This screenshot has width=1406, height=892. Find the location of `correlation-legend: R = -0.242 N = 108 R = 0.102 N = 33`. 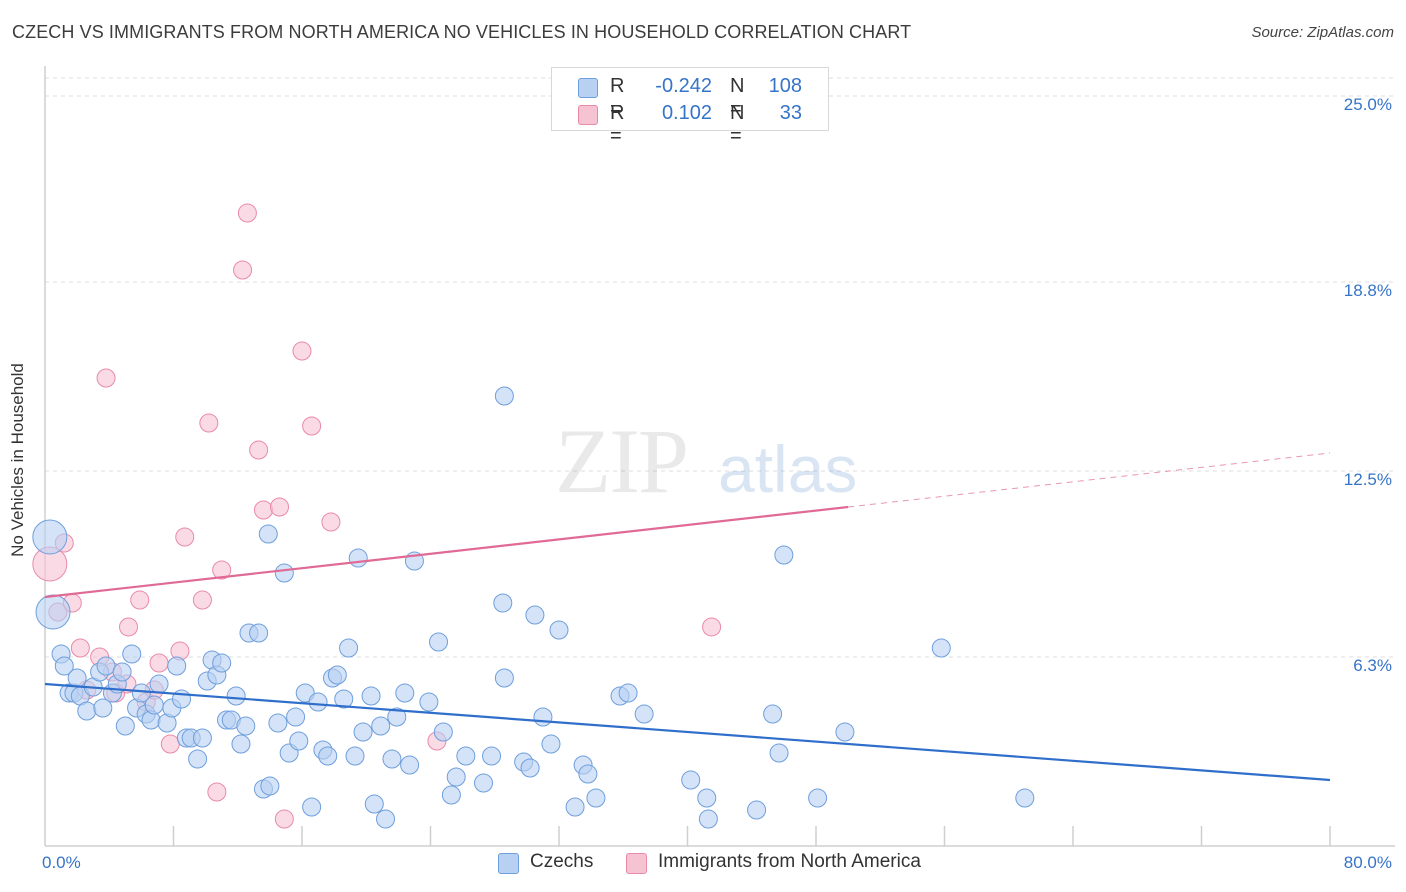

correlation-legend: R = -0.242 N = 108 R = 0.102 N = 33 is located at coordinates (690, 107).